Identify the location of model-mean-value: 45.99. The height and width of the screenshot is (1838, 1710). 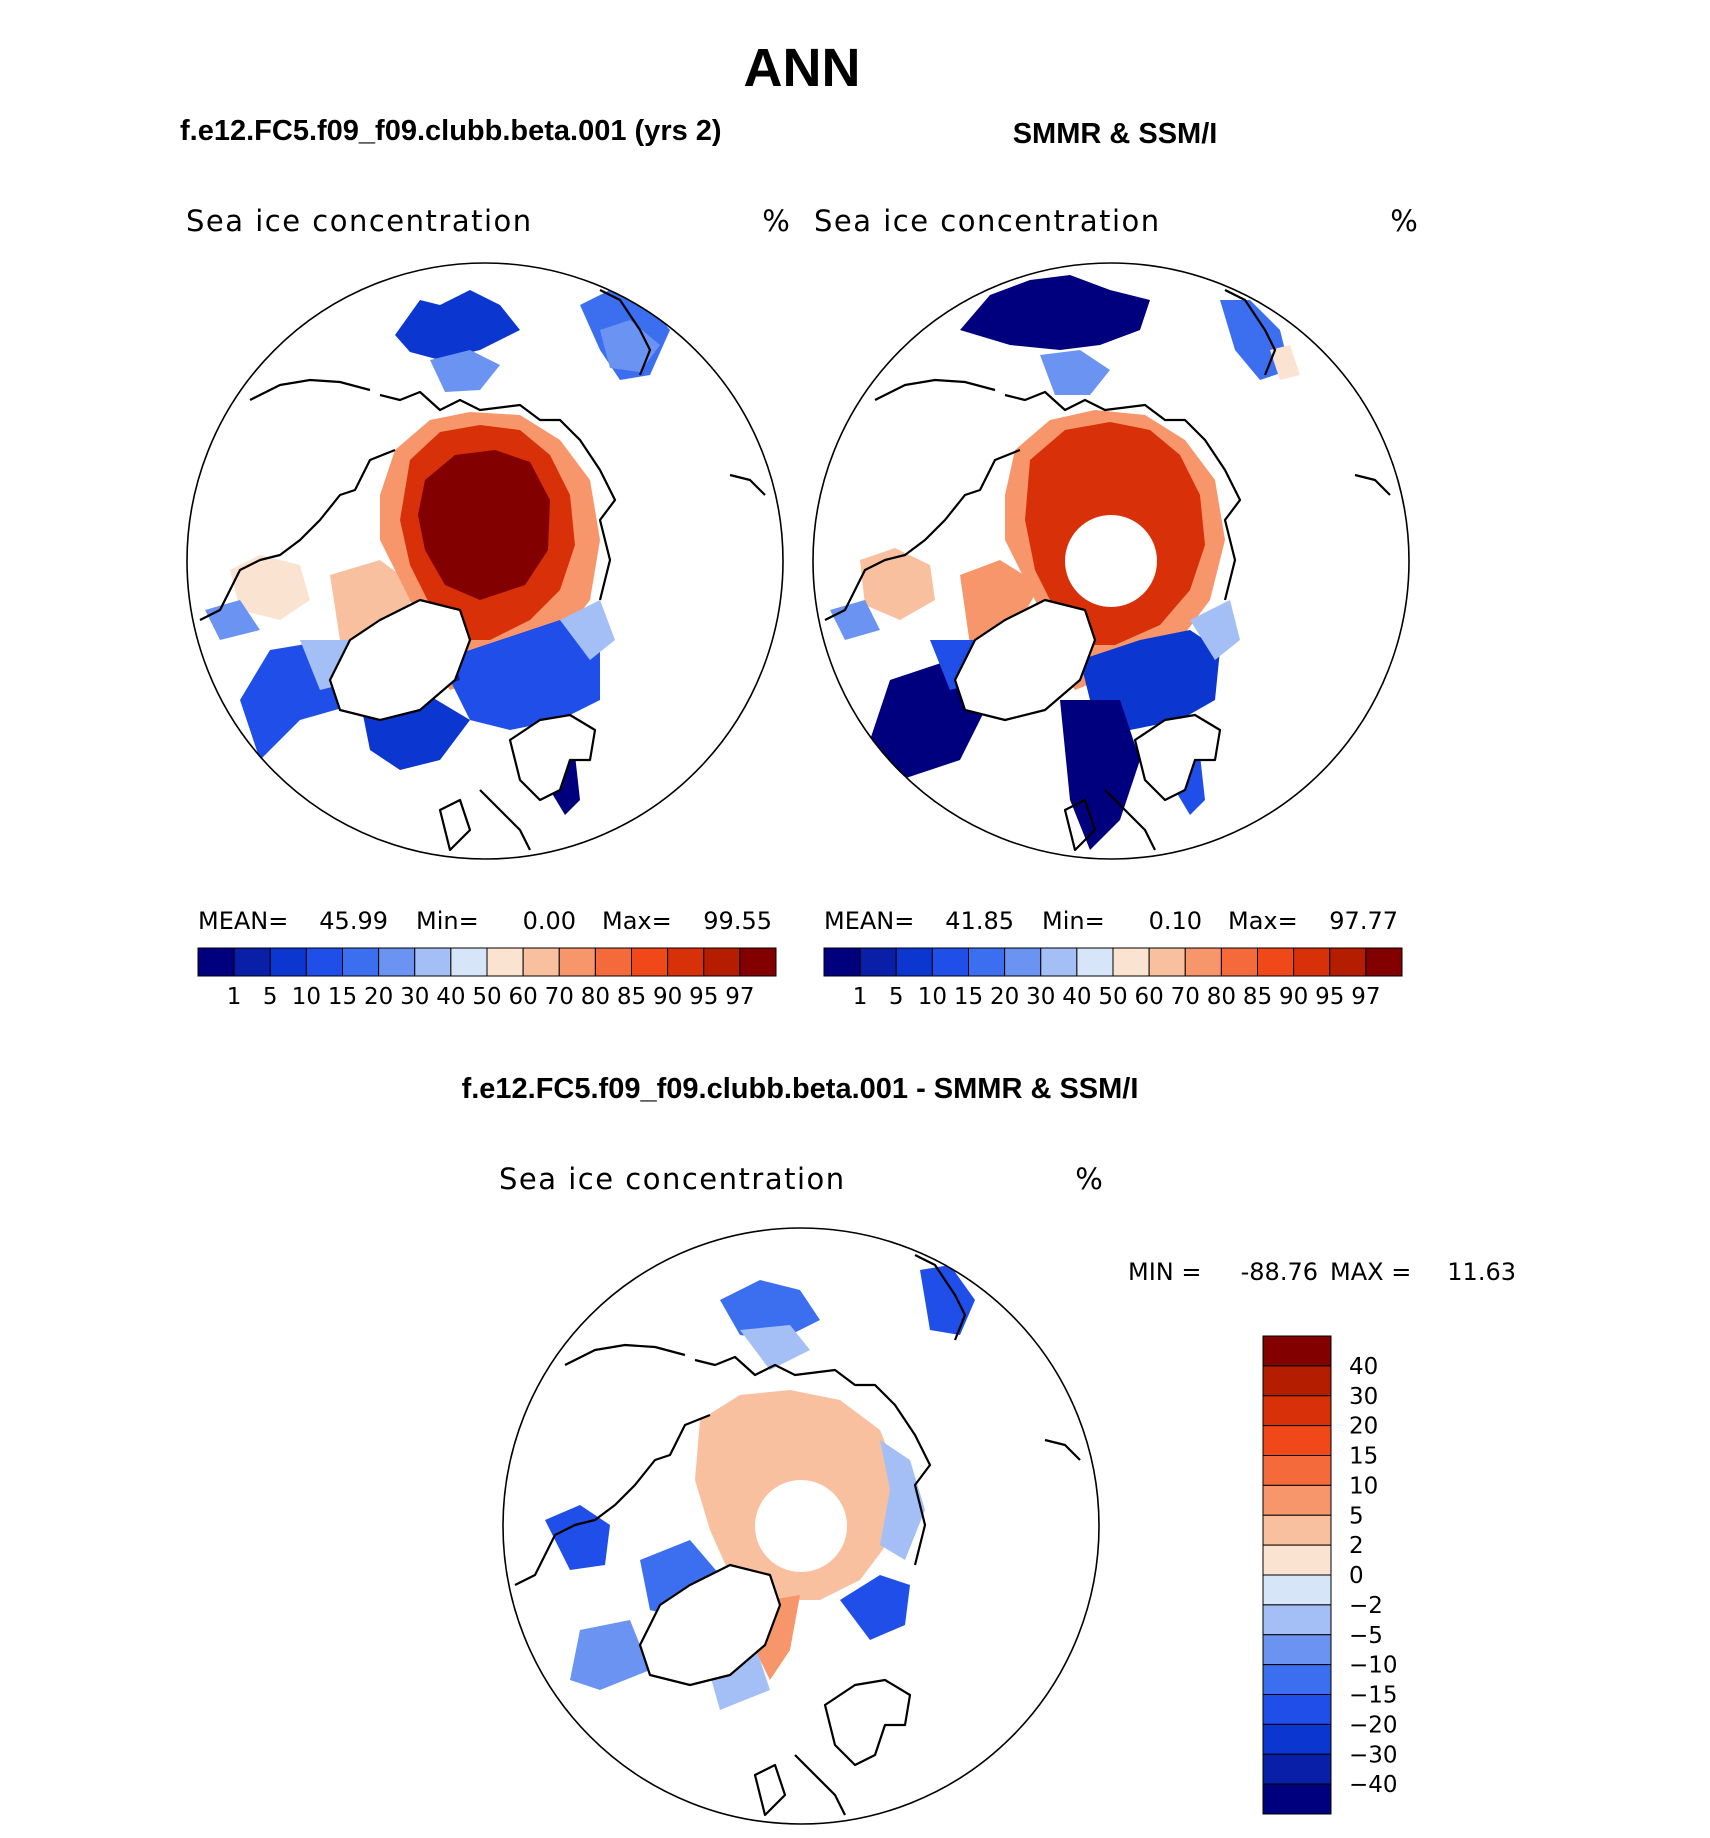
(353, 921).